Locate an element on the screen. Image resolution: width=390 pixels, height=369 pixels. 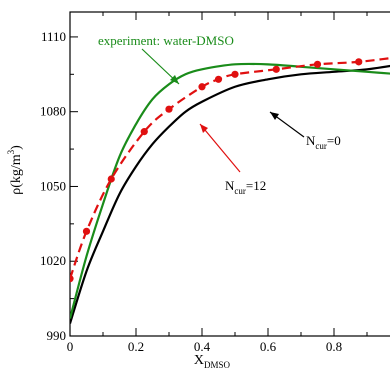
x-tick-label: 0 is located at coordinates (70, 346).